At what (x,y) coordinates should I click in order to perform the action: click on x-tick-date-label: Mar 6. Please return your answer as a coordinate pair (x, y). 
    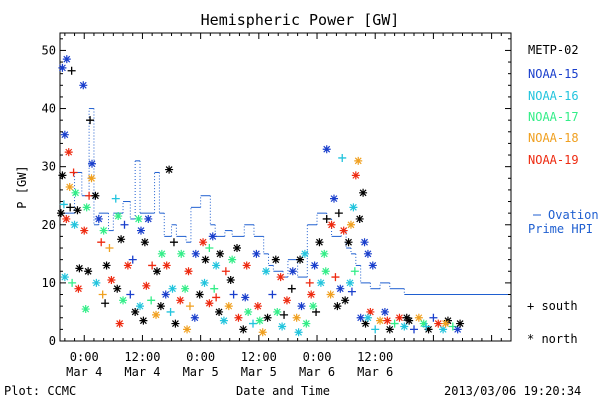
    Looking at the image, I should click on (375, 372).